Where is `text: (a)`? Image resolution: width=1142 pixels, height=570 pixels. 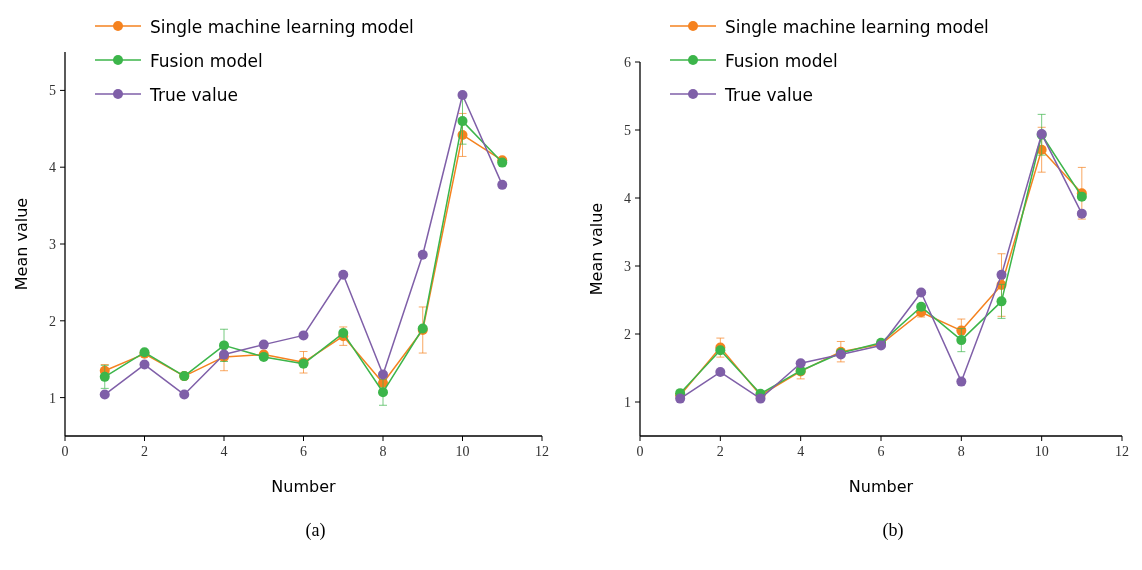 text: (a) is located at coordinates (315, 530).